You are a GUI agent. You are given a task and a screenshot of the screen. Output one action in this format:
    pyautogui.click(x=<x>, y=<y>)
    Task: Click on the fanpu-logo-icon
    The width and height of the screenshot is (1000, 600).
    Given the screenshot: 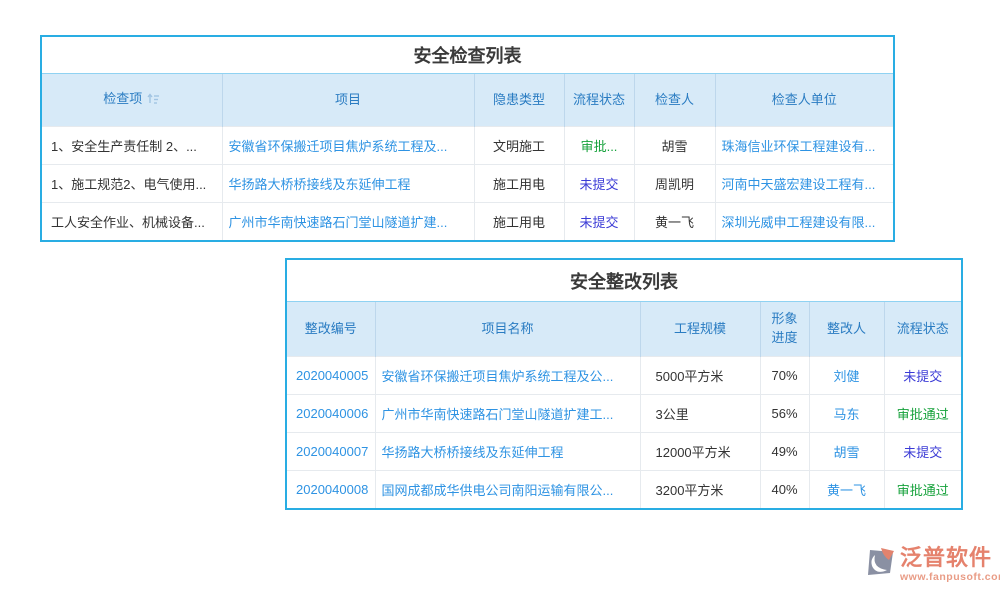 What is the action you would take?
    pyautogui.click(x=881, y=565)
    